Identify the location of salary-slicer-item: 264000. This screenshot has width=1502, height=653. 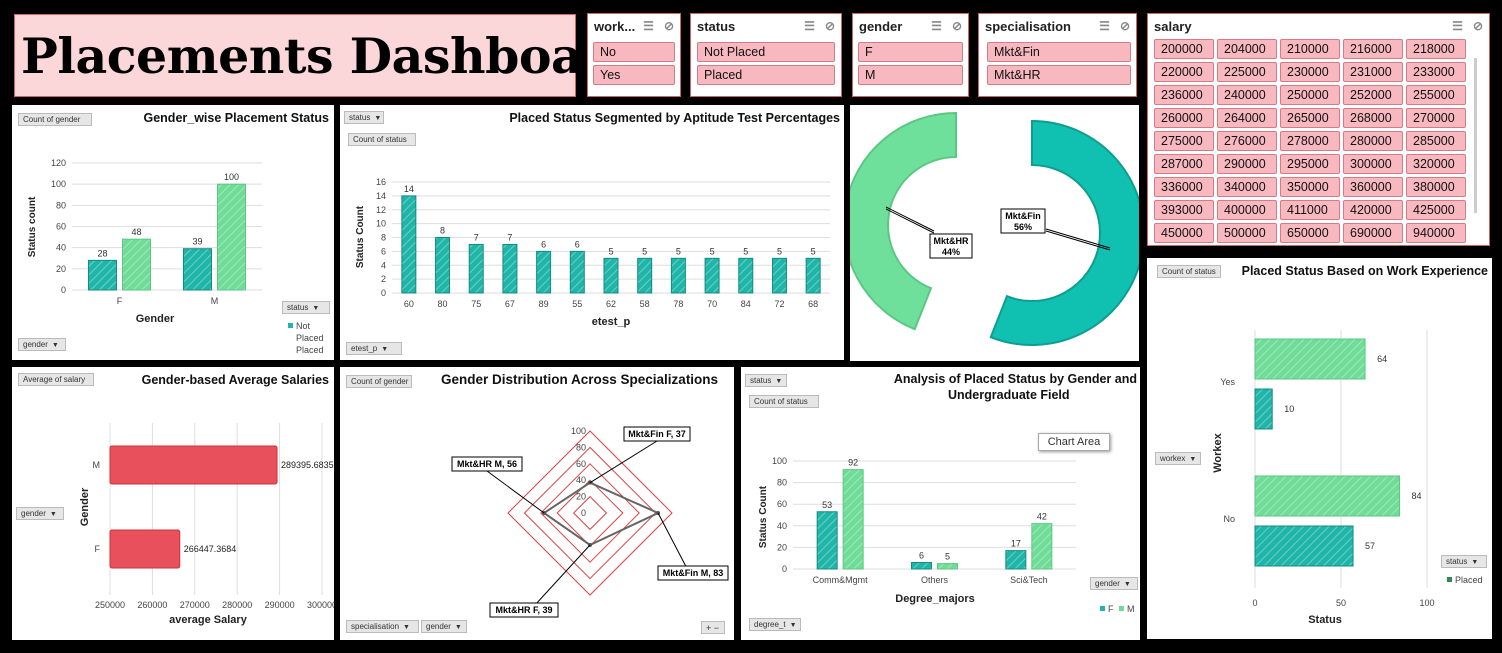
(1247, 118).